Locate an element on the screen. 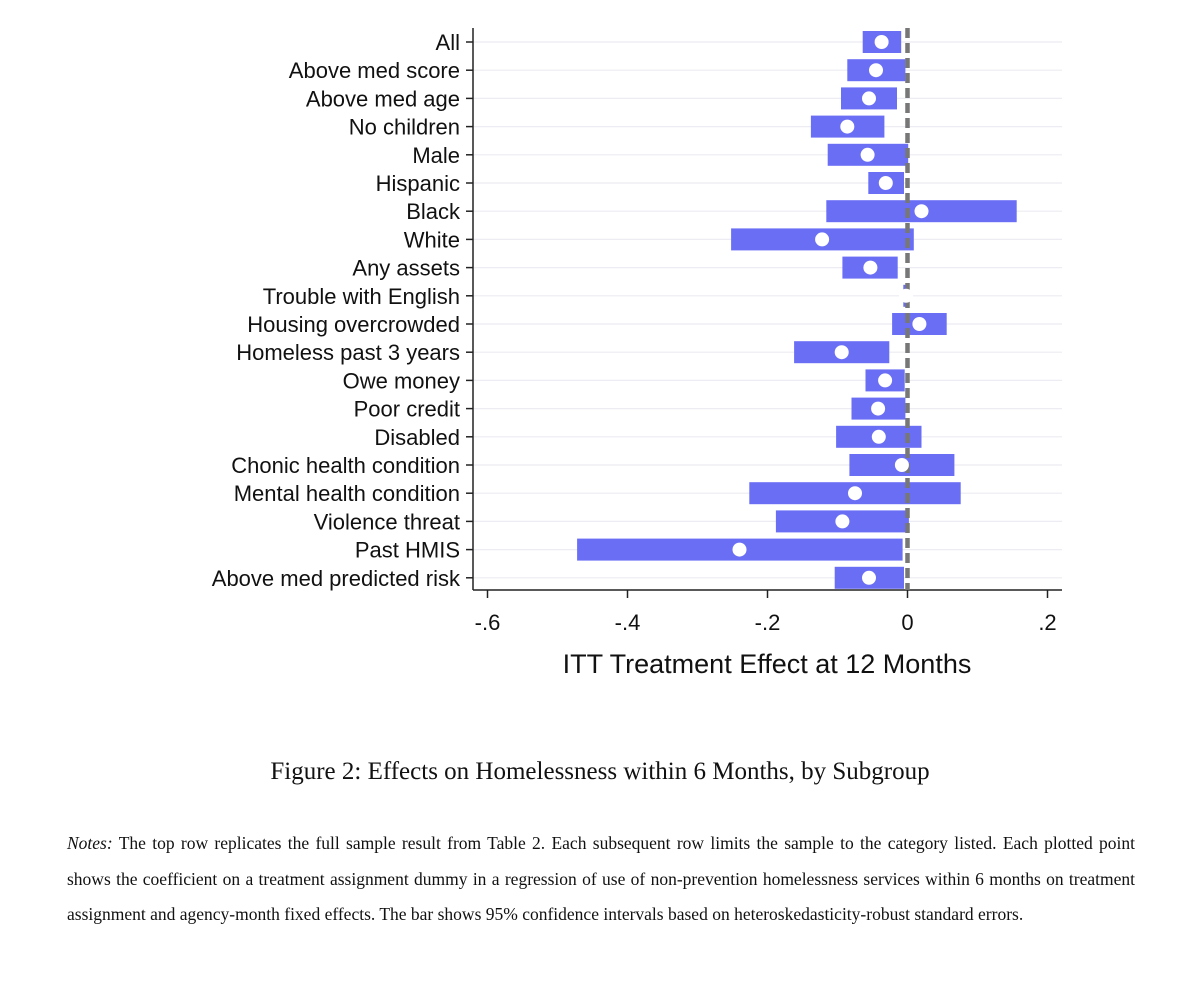 The image size is (1200, 1004). y-tick-label: Chonic health condition is located at coordinates (345, 465).